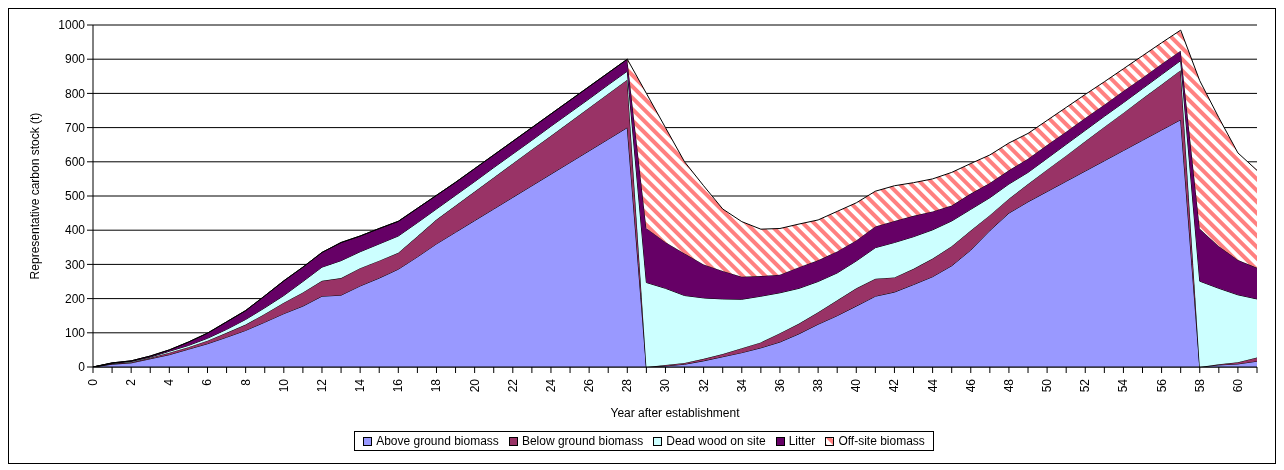 This screenshot has width=1284, height=470. Describe the element at coordinates (818, 385) in the screenshot. I see `x-tick-label: 38` at that location.